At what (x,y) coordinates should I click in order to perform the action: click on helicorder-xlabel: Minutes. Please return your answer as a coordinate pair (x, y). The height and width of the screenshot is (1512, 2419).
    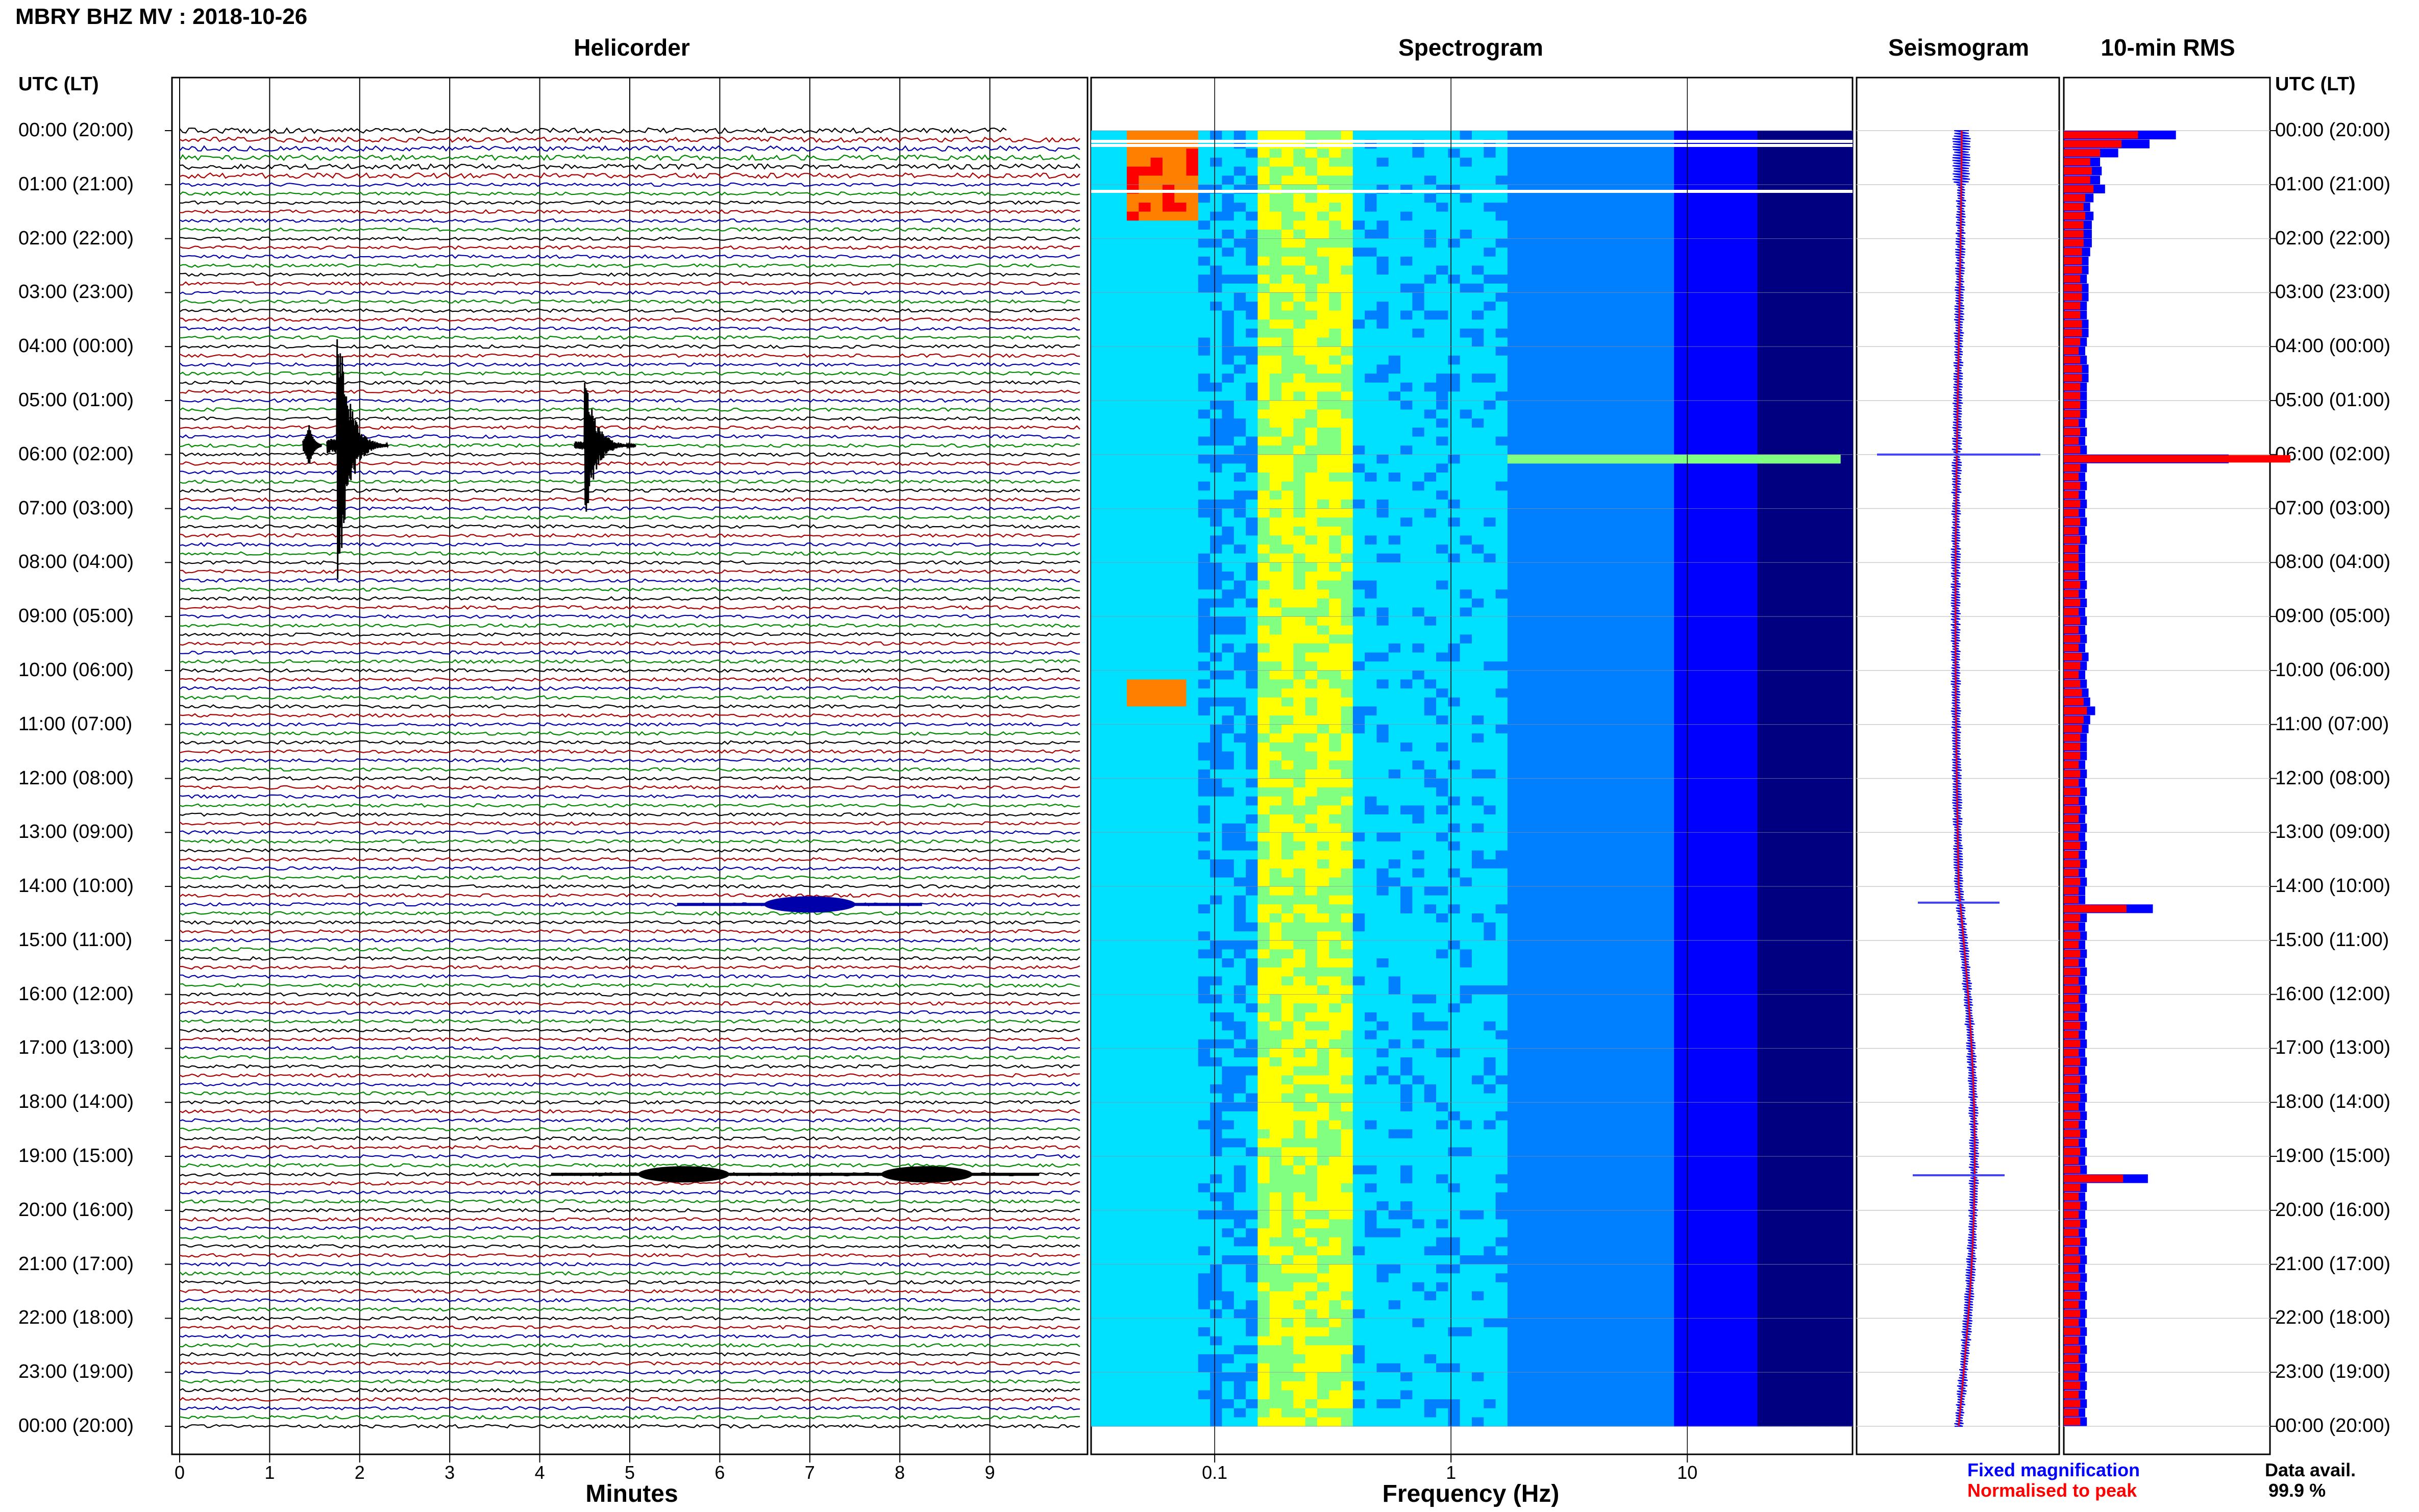
    Looking at the image, I should click on (631, 1493).